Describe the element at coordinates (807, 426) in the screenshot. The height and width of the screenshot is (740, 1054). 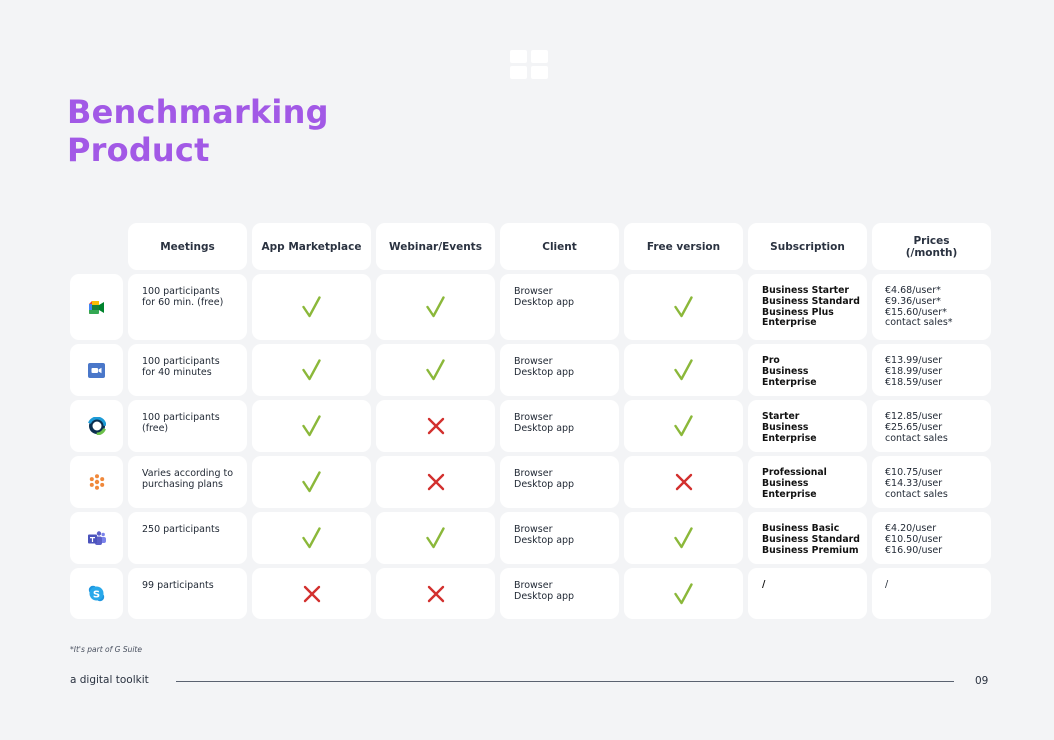
I see `subscription-cell: Starter Business Enterprise` at that location.